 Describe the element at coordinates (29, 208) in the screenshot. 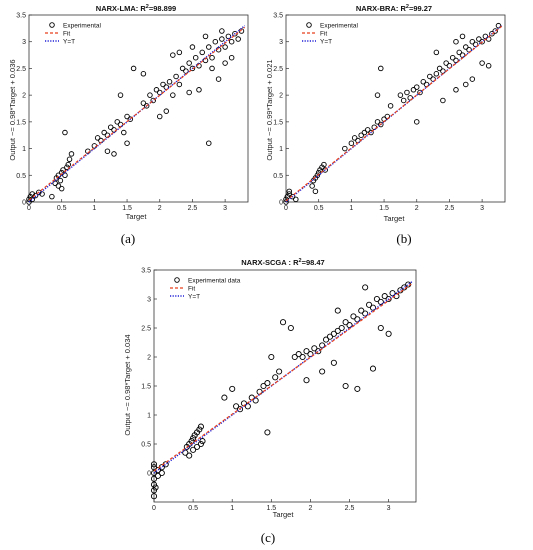

I see `x-tick-label: 0` at that location.